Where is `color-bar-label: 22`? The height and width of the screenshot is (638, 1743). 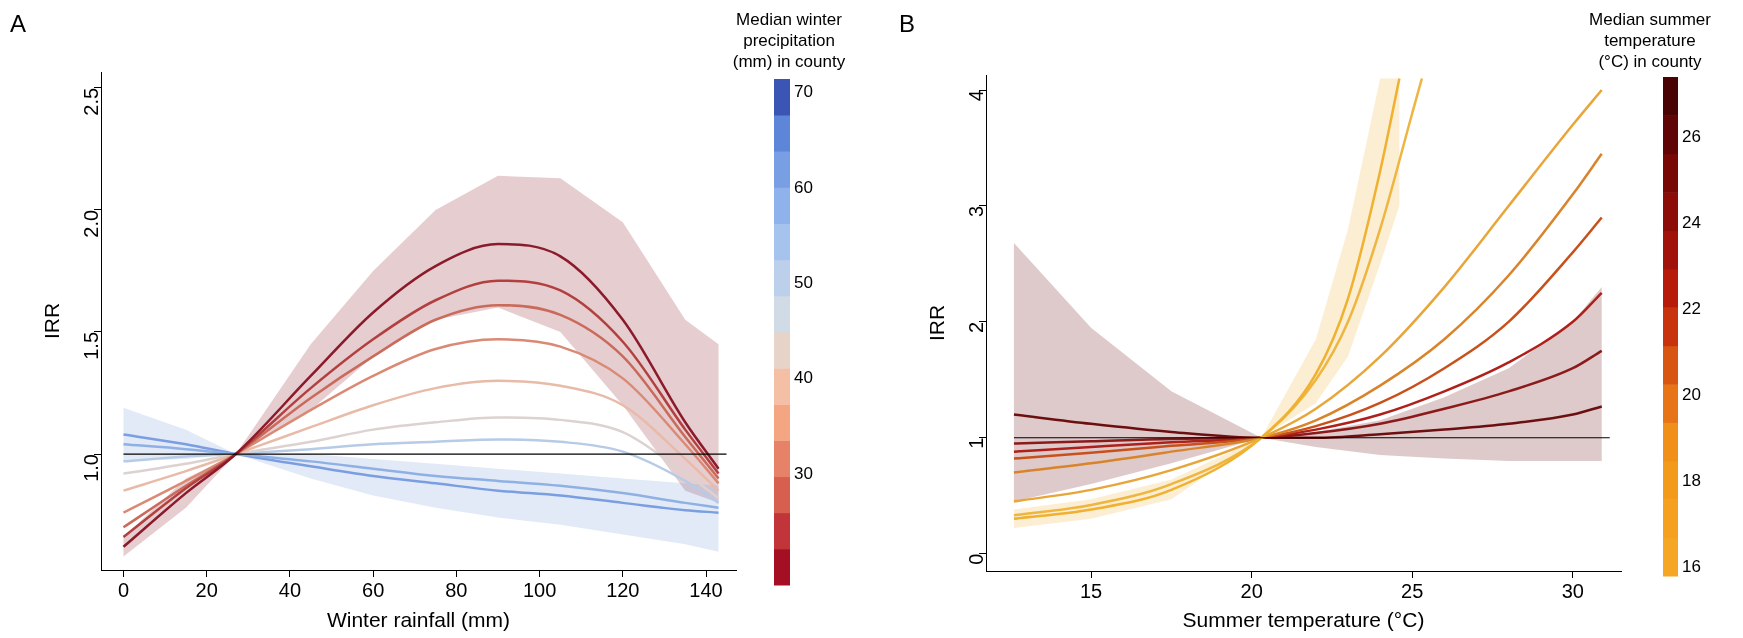
color-bar-label: 22 is located at coordinates (1691, 308).